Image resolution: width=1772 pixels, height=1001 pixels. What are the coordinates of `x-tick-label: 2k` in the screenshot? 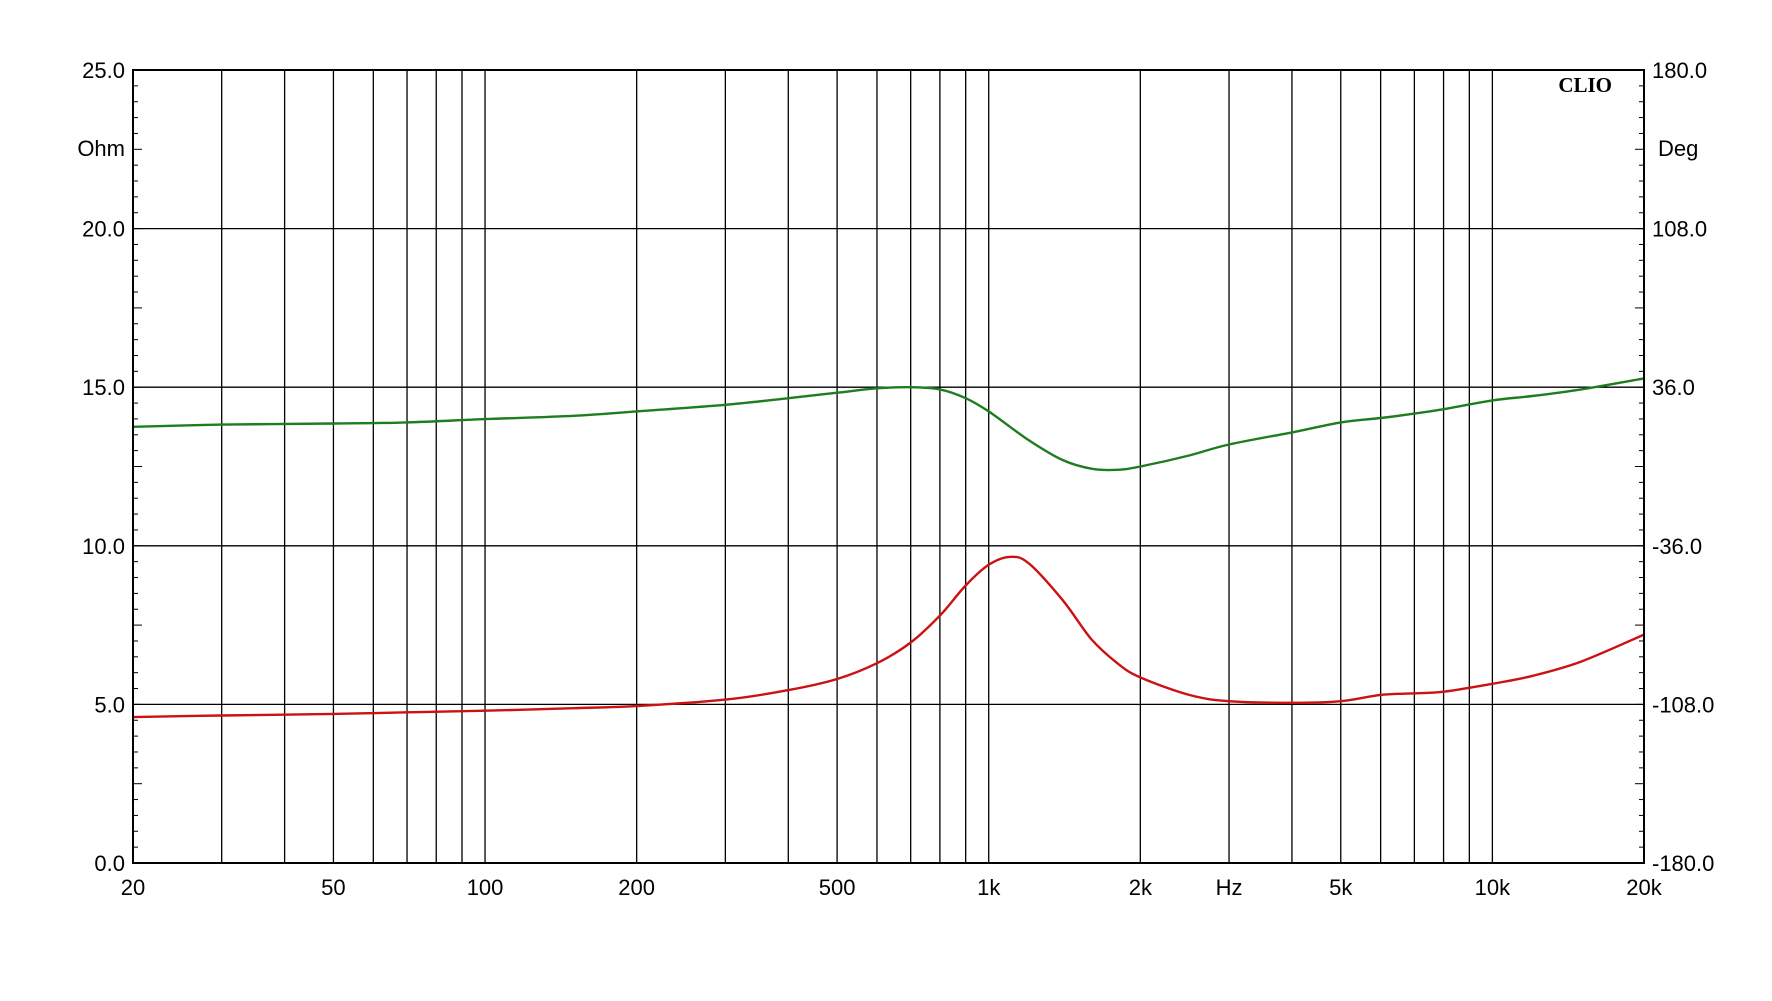 It's located at (1141, 887).